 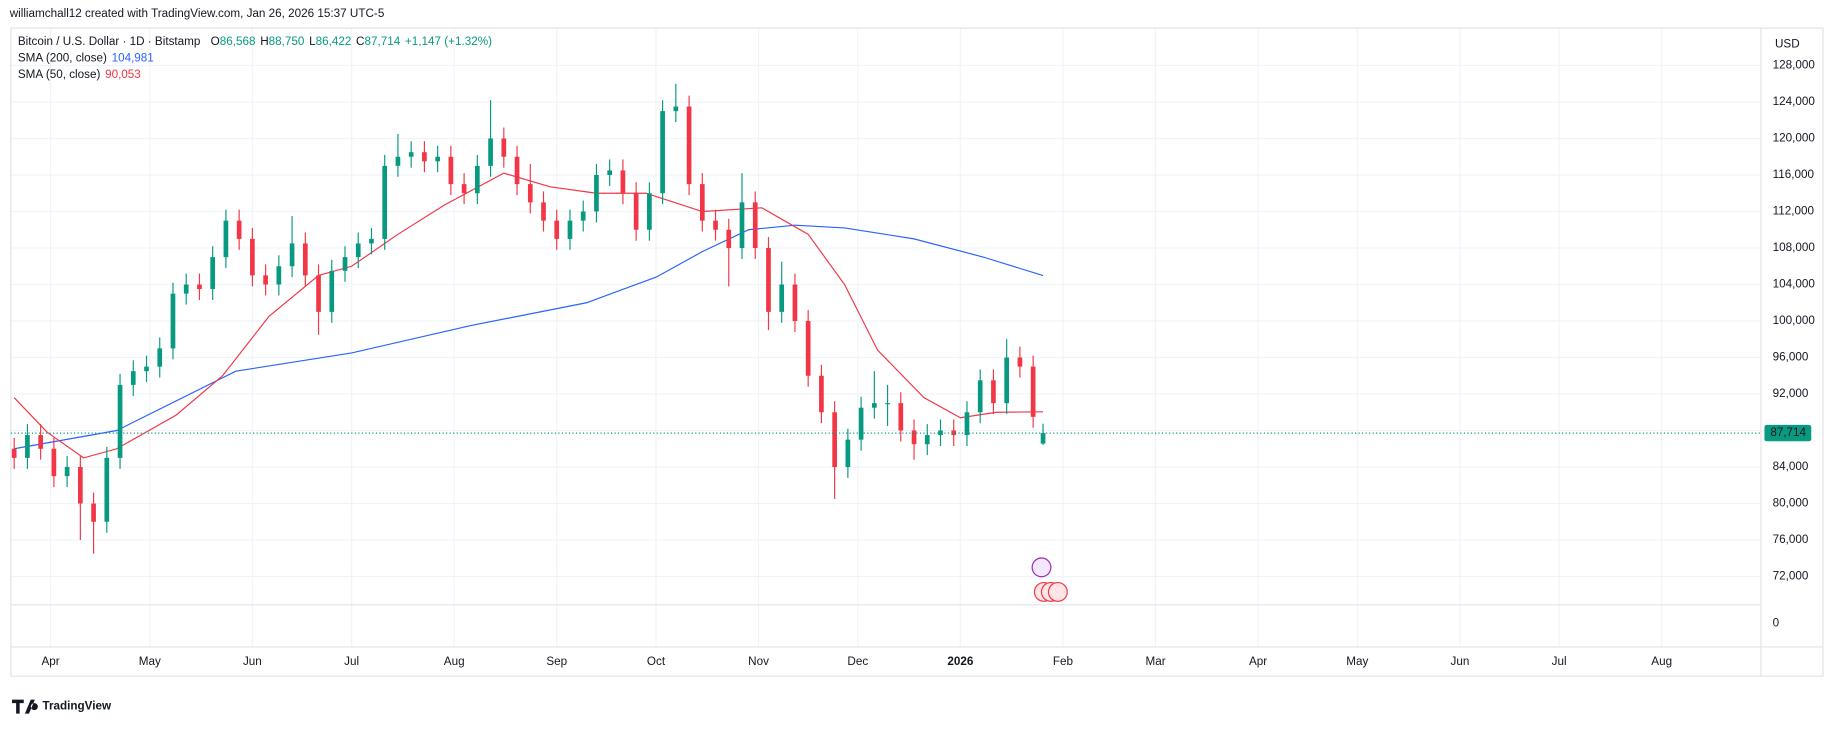 I want to click on last-price-label: 87,714, so click(x=1788, y=432).